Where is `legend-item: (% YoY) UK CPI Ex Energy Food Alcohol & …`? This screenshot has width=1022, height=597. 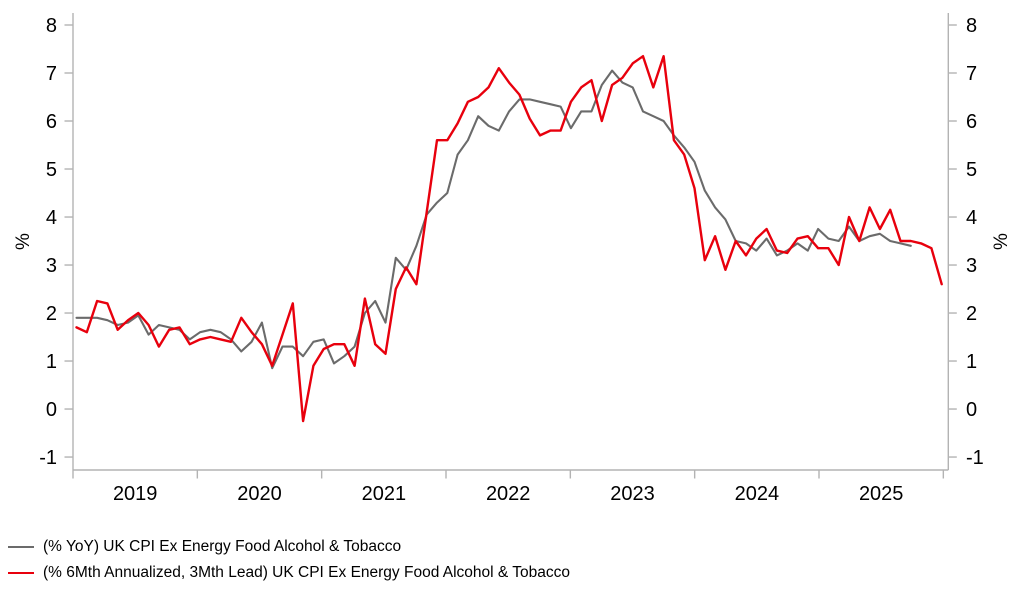 legend-item: (% YoY) UK CPI Ex Energy Food Alcohol & … is located at coordinates (515, 547).